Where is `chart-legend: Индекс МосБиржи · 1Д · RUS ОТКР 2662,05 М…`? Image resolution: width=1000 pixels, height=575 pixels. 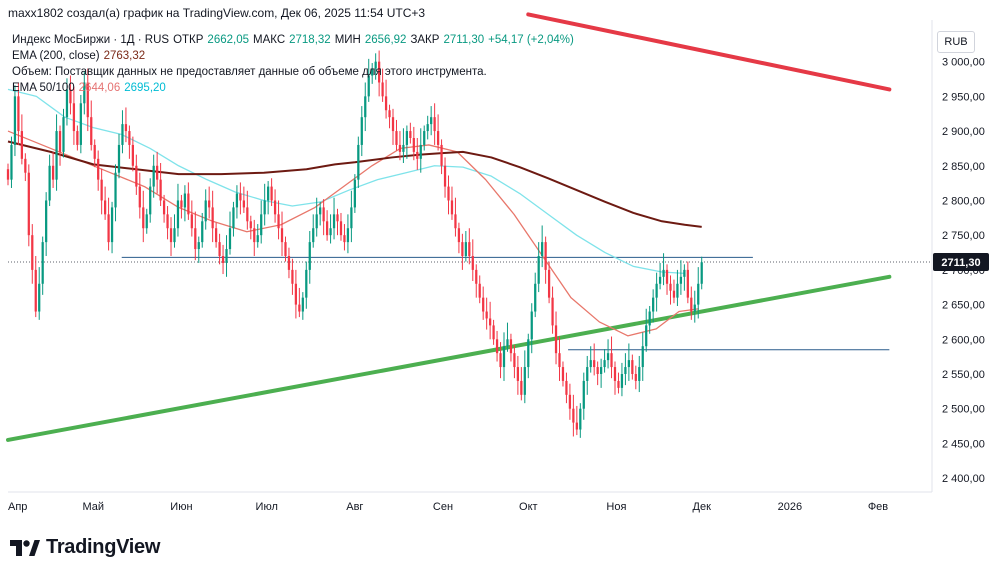
chart-legend: Индекс МосБиржи · 1Д · RUS ОТКР 2662,05 М… is located at coordinates (293, 64).